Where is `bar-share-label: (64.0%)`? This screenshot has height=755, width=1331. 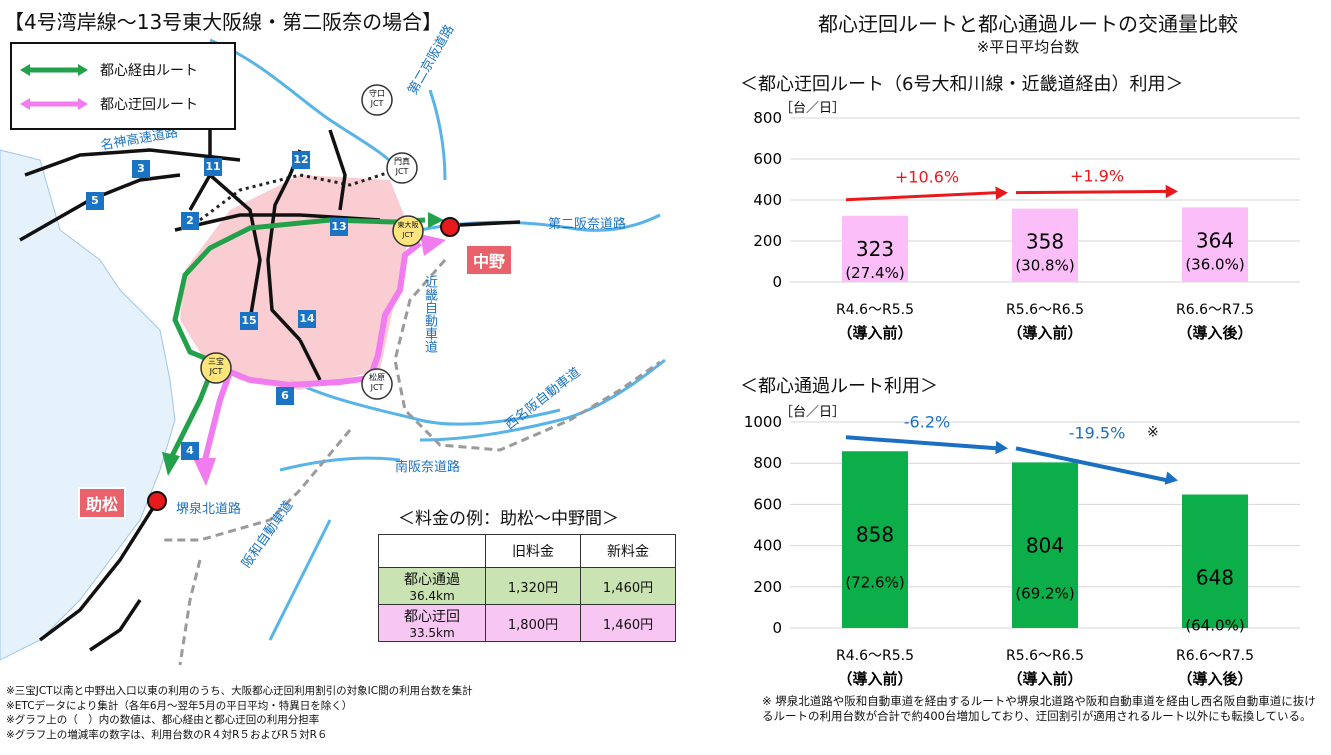
bar-share-label: (64.0%) is located at coordinates (1214, 626).